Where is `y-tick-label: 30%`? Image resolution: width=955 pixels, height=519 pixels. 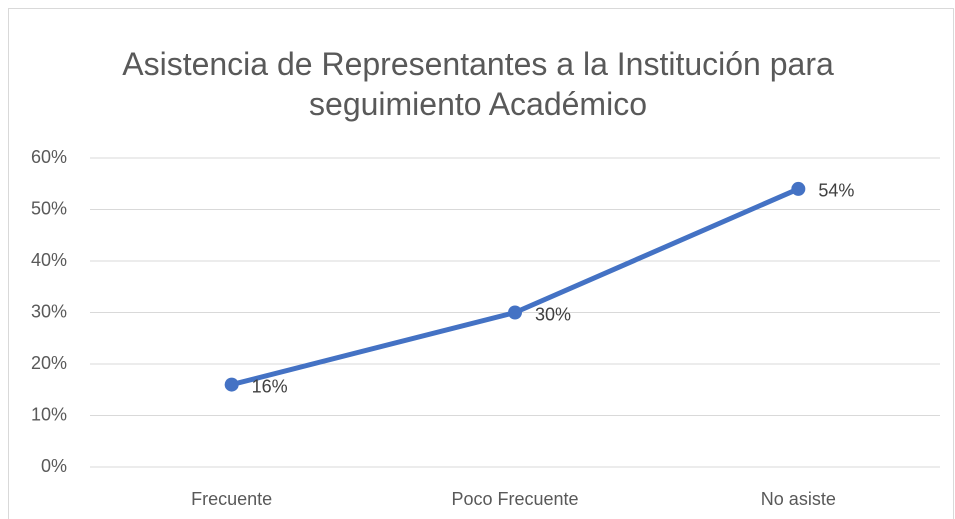
y-tick-label: 30% is located at coordinates (49, 311).